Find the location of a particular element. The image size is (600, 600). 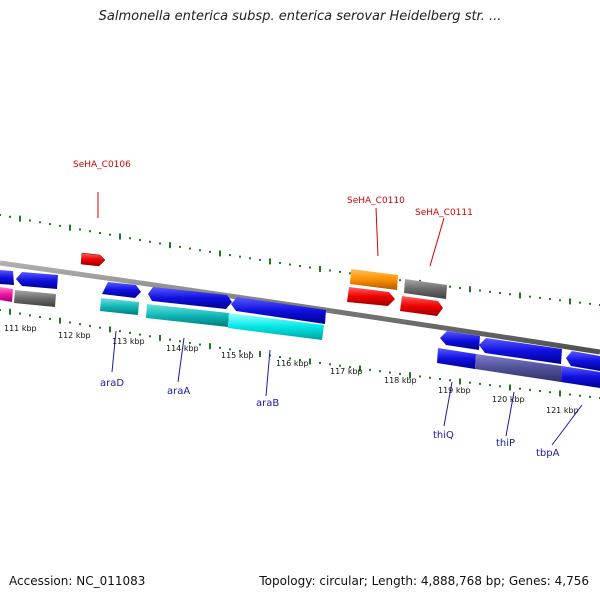

gene-label: thiP is located at coordinates (505, 443).